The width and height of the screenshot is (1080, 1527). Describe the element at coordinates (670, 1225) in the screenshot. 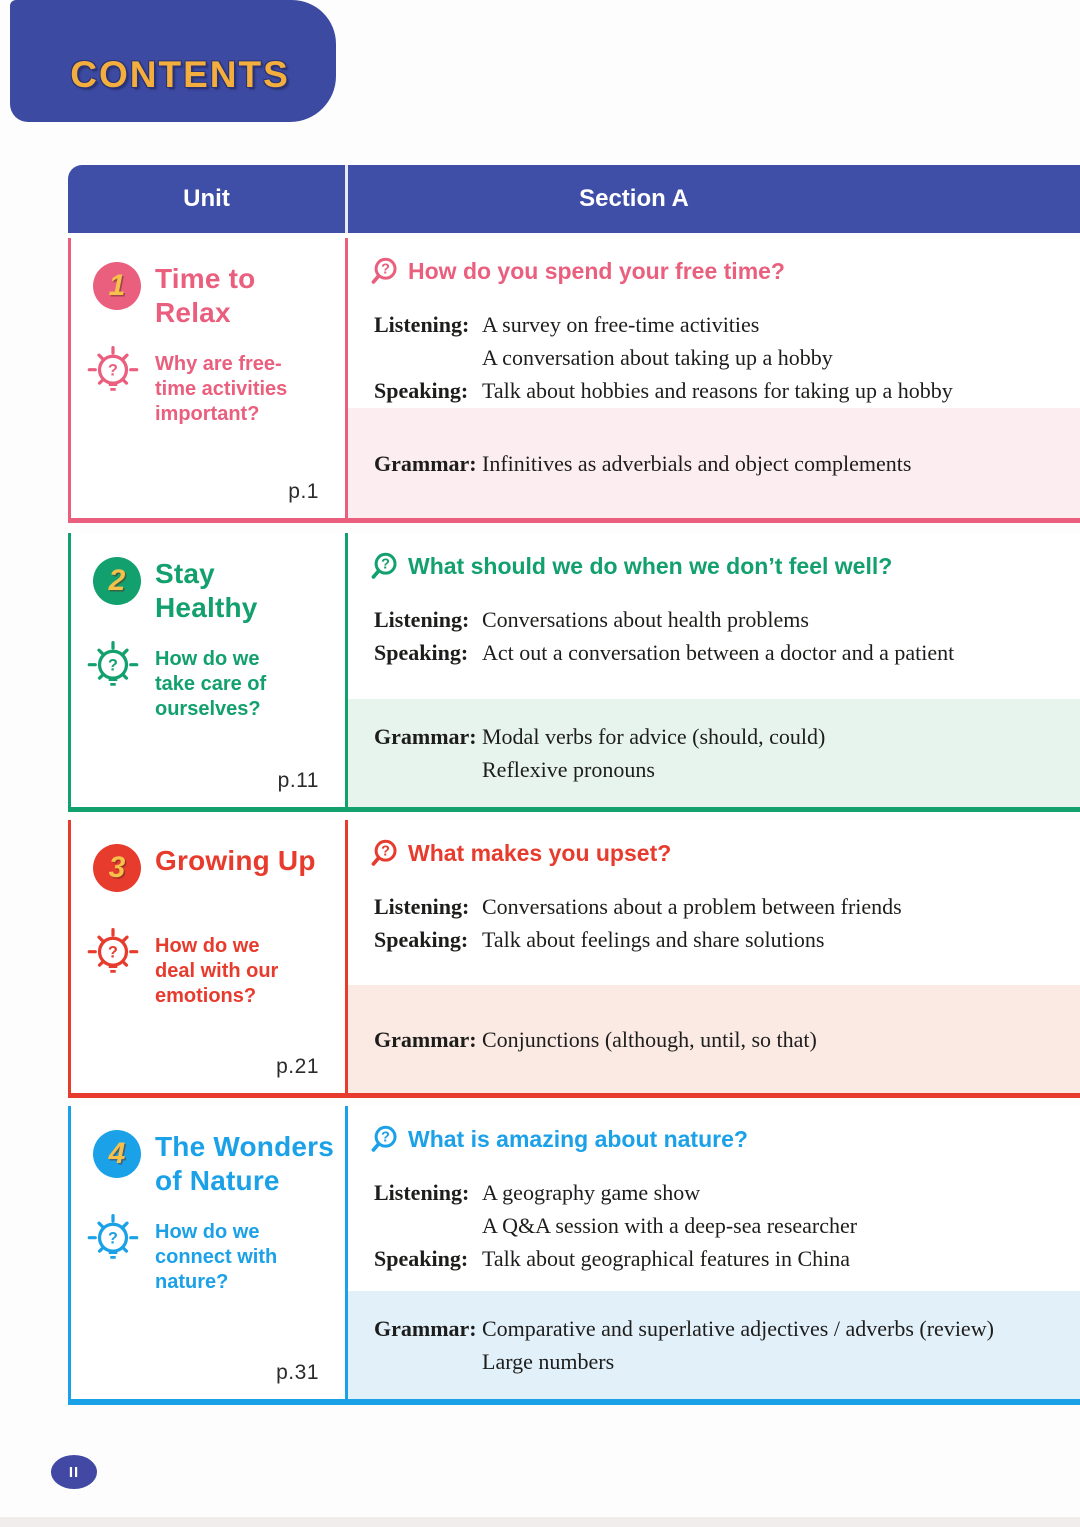

I see `content-line: A Q&A session with a deep-sea researcher` at that location.